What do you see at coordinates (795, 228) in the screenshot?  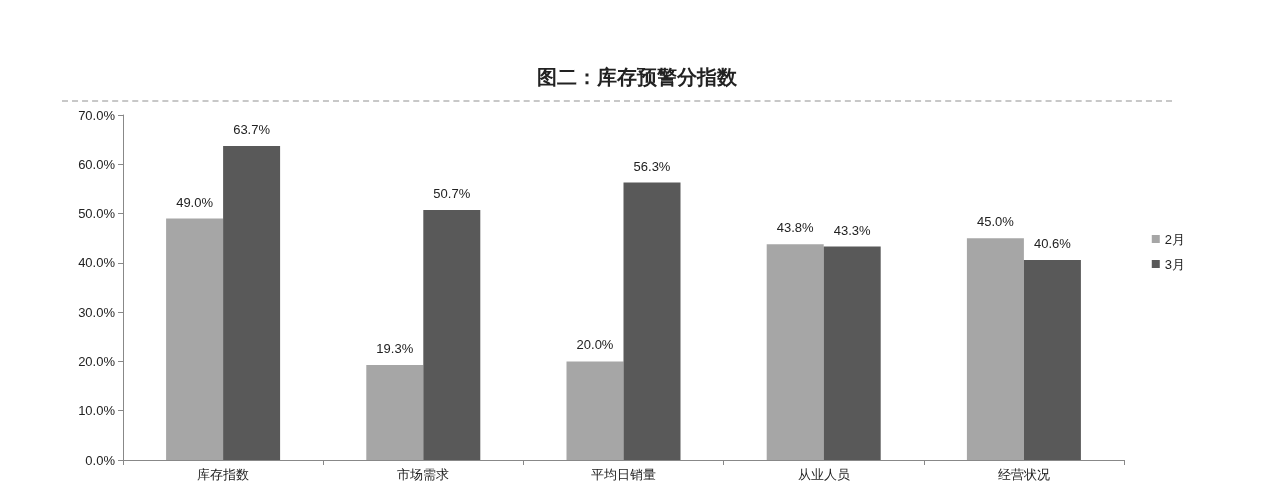 I see `data-label: 43.8%` at bounding box center [795, 228].